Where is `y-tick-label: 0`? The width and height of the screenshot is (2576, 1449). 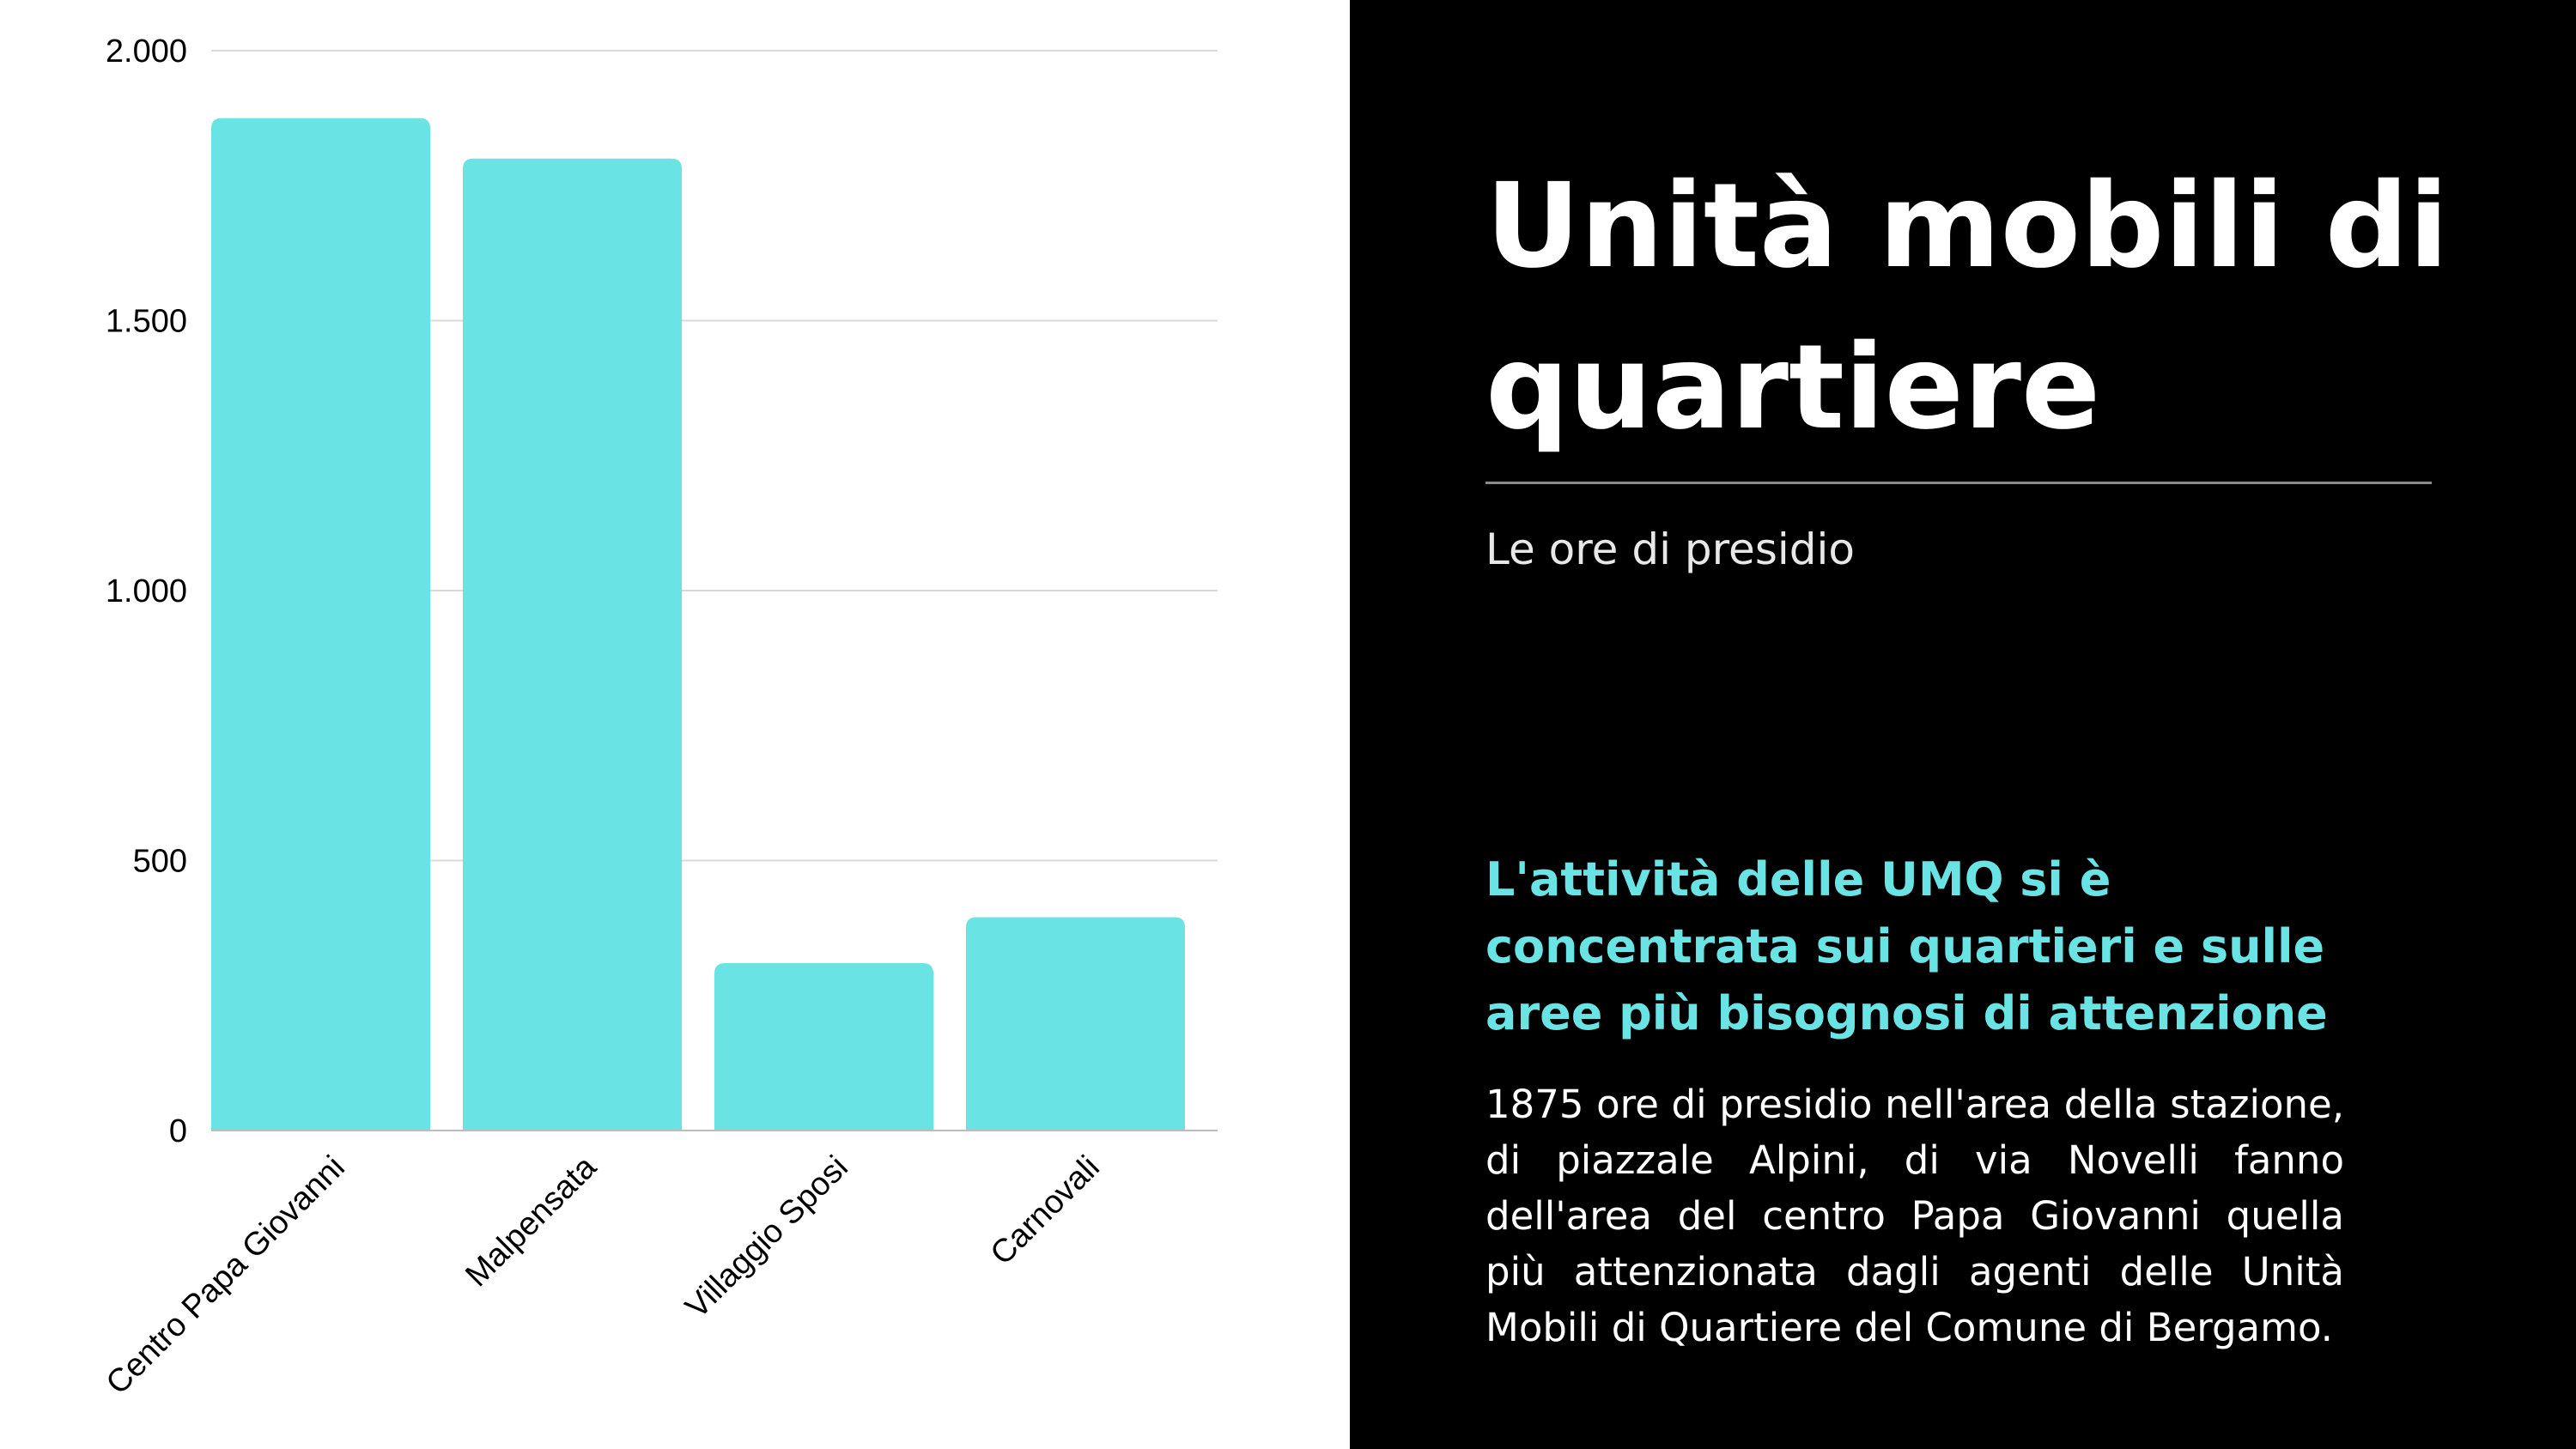 y-tick-label: 0 is located at coordinates (178, 1131).